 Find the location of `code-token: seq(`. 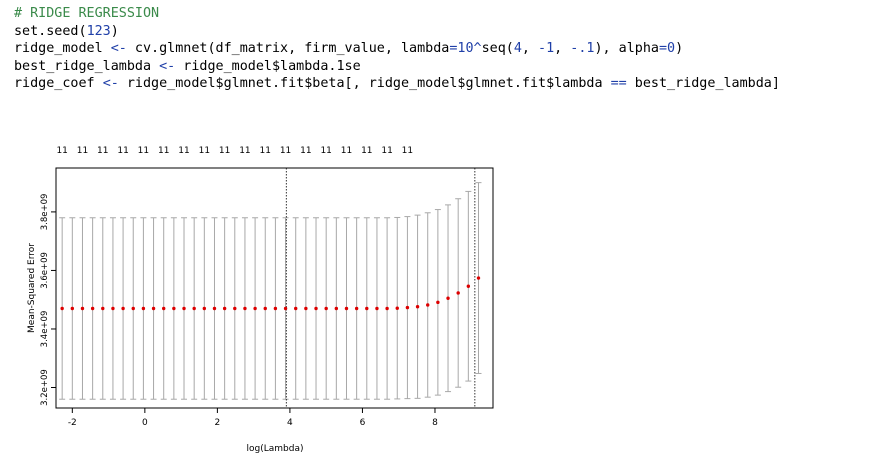

code-token: seq( is located at coordinates (497, 48).